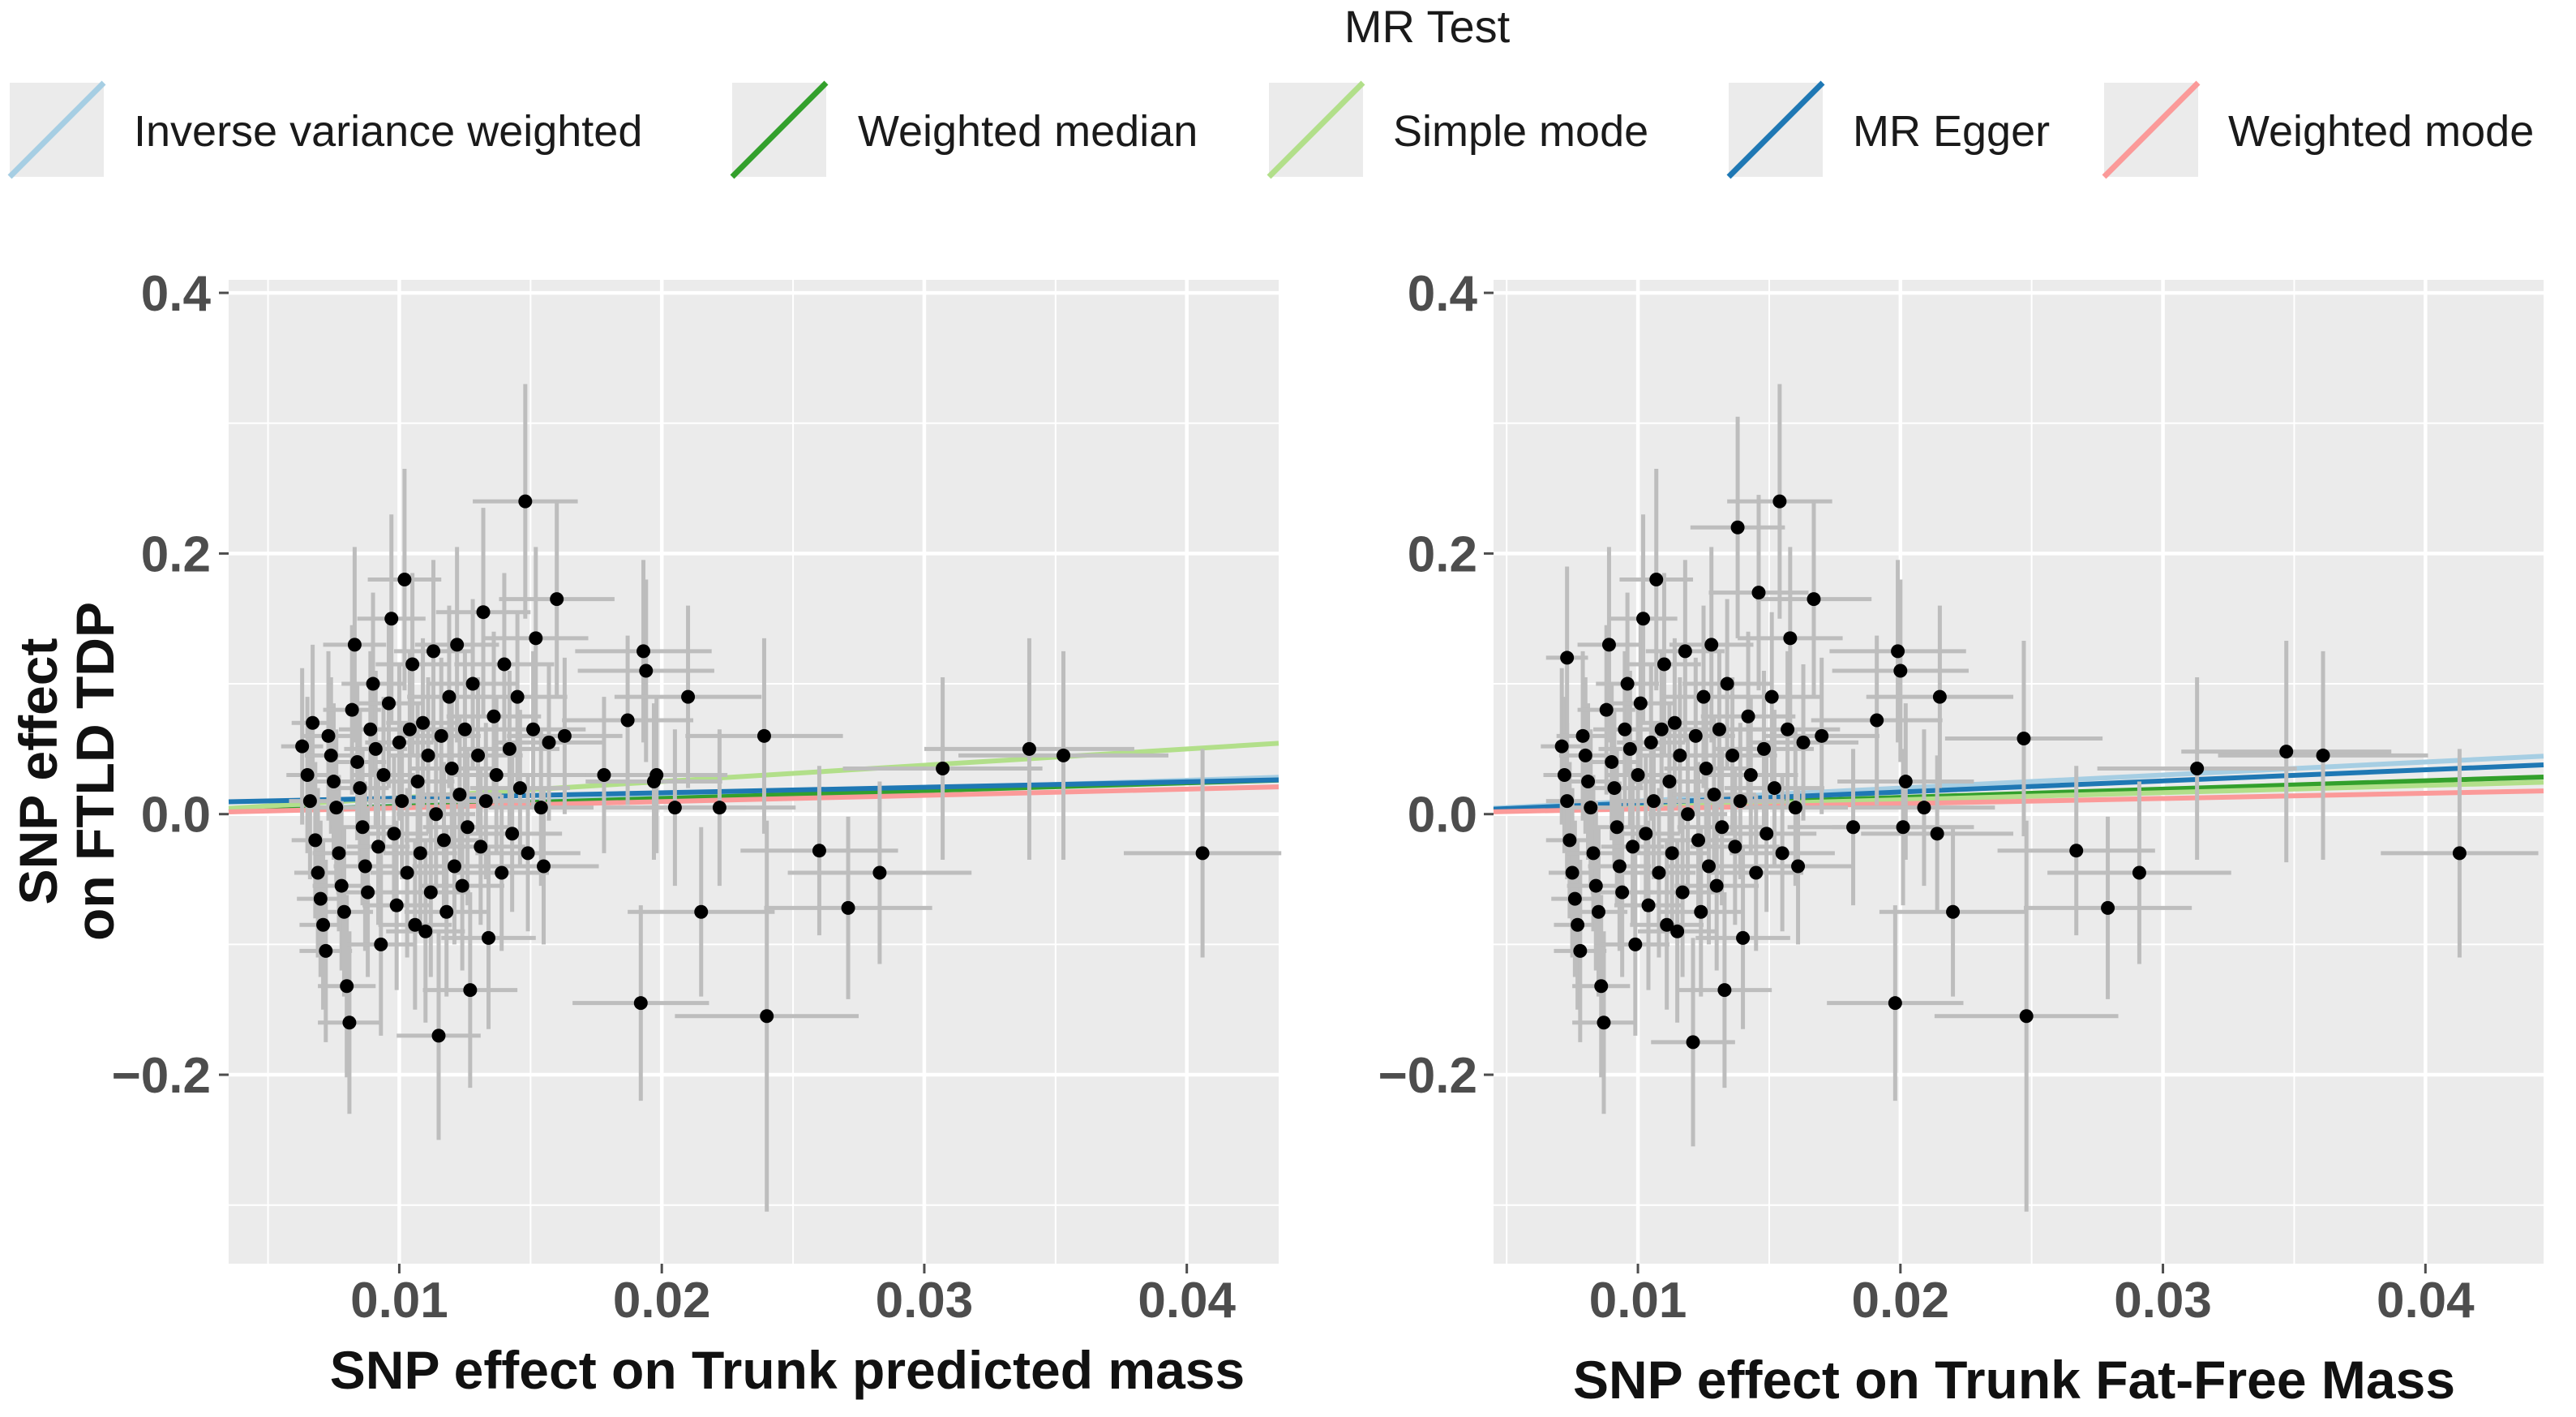 This screenshot has width=2576, height=1417. Describe the element at coordinates (1442, 816) in the screenshot. I see `chart-right-ytick-label-1: 0.0` at that location.